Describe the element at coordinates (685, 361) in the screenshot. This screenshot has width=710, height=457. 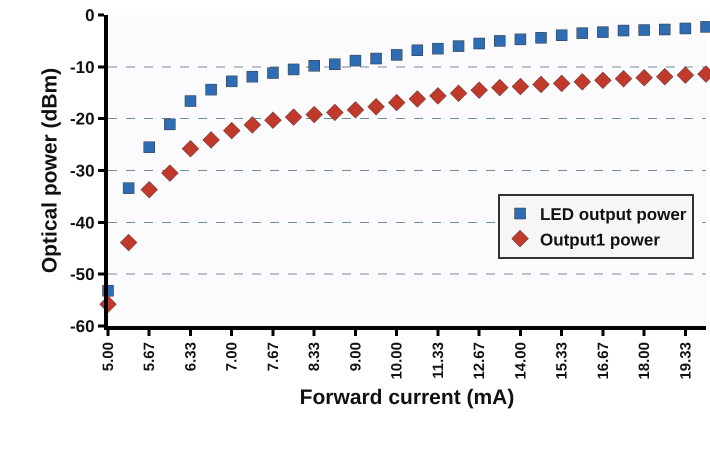
I see `x-tick-label: 19.33` at that location.